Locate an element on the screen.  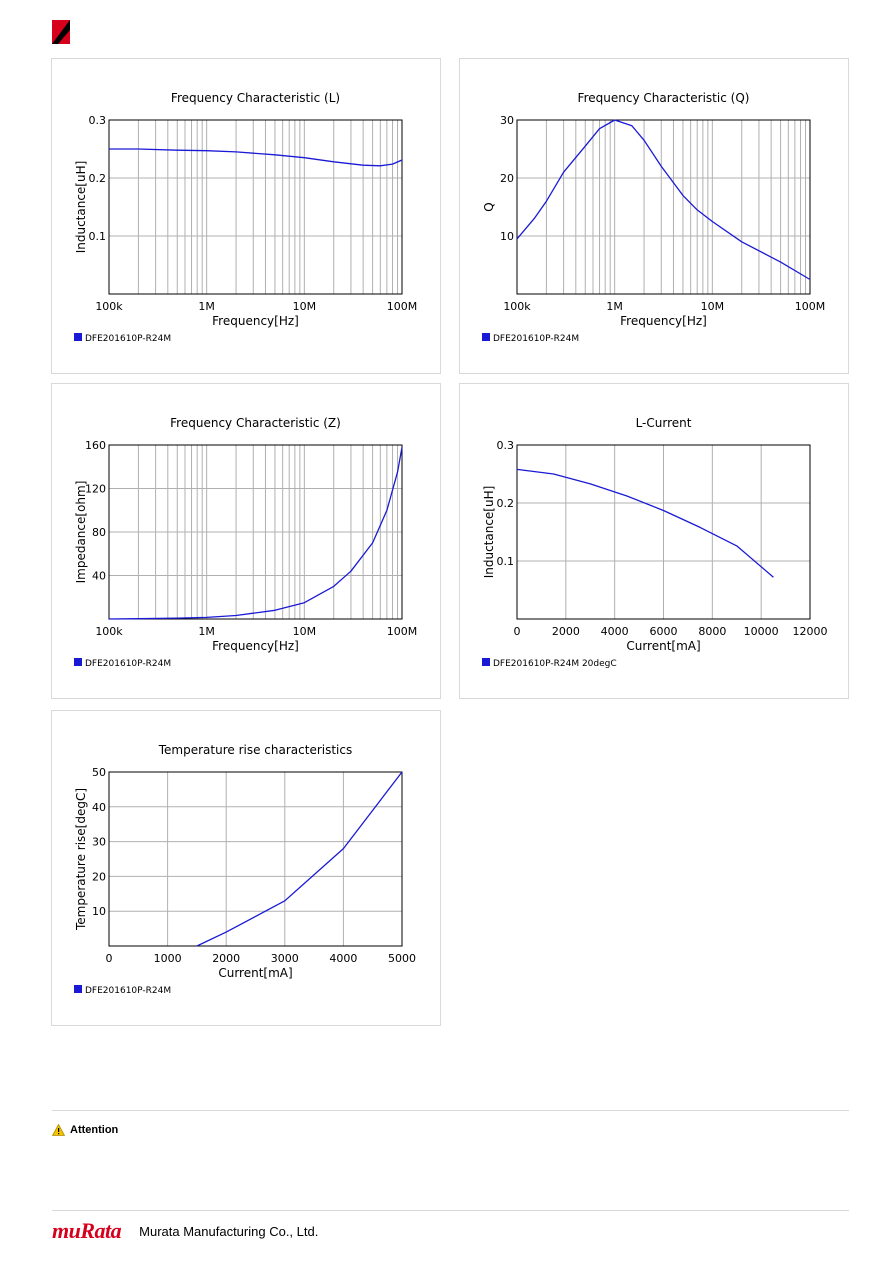
warning-icon is located at coordinates (58, 1130).